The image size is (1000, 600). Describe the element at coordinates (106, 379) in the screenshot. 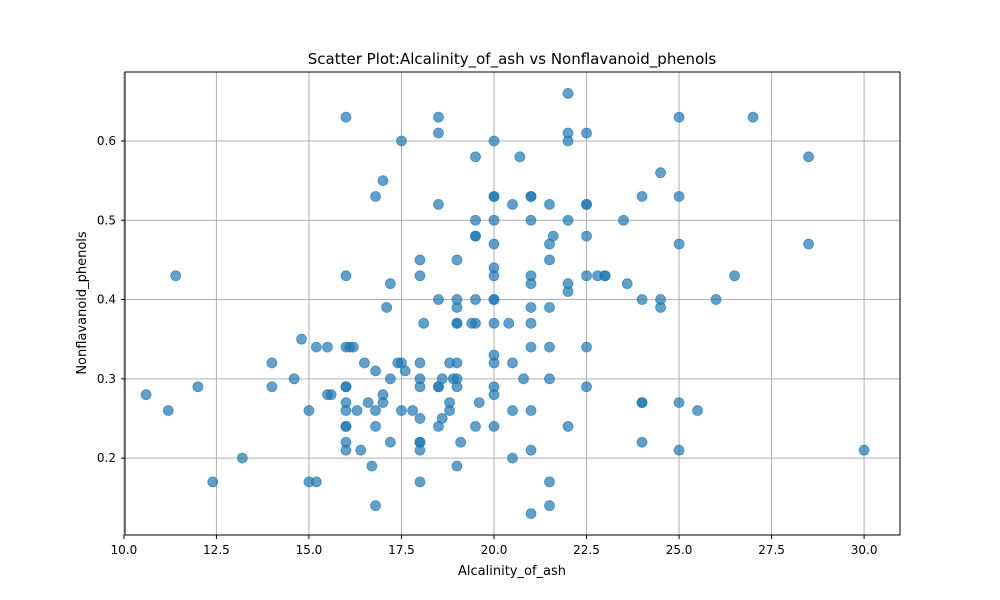

I see `y-tick-label: 0.3` at that location.